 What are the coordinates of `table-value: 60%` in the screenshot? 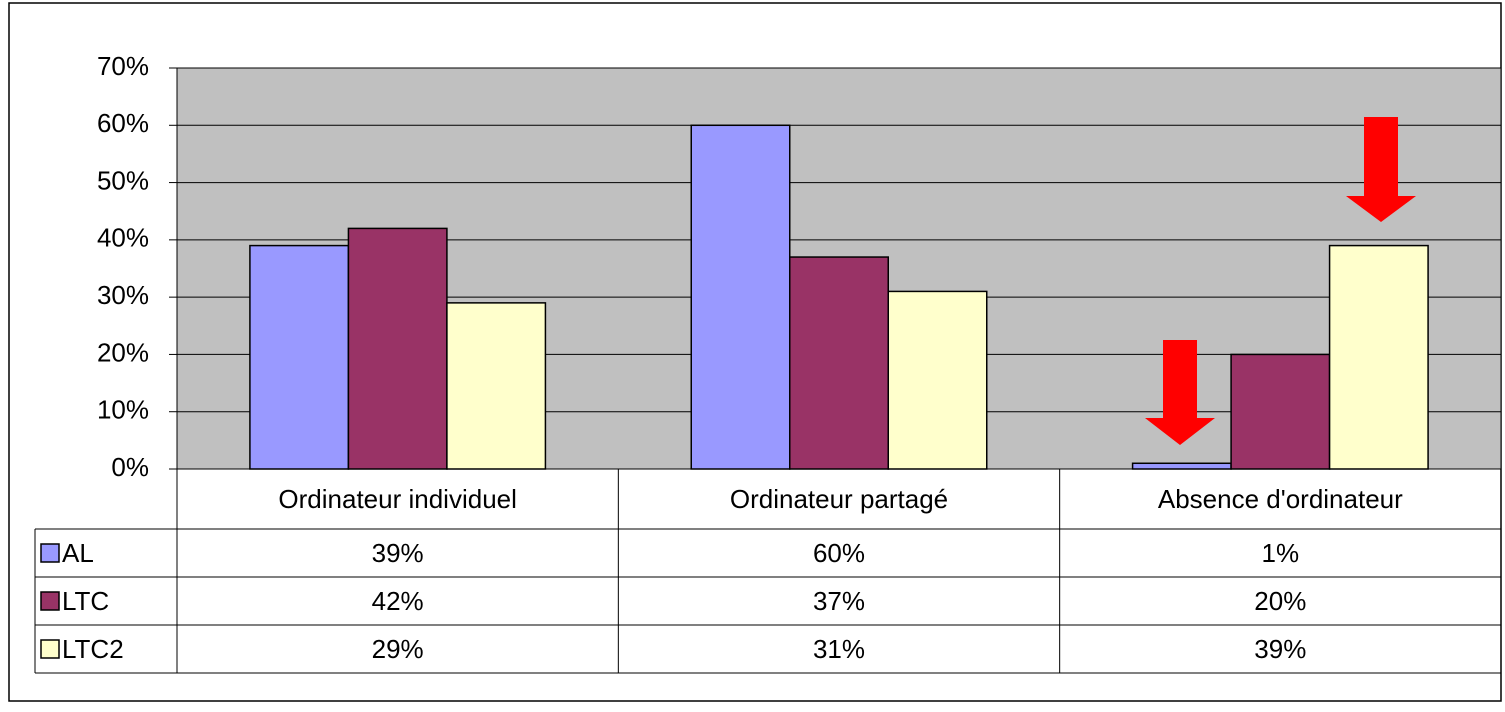 It's located at (839, 553).